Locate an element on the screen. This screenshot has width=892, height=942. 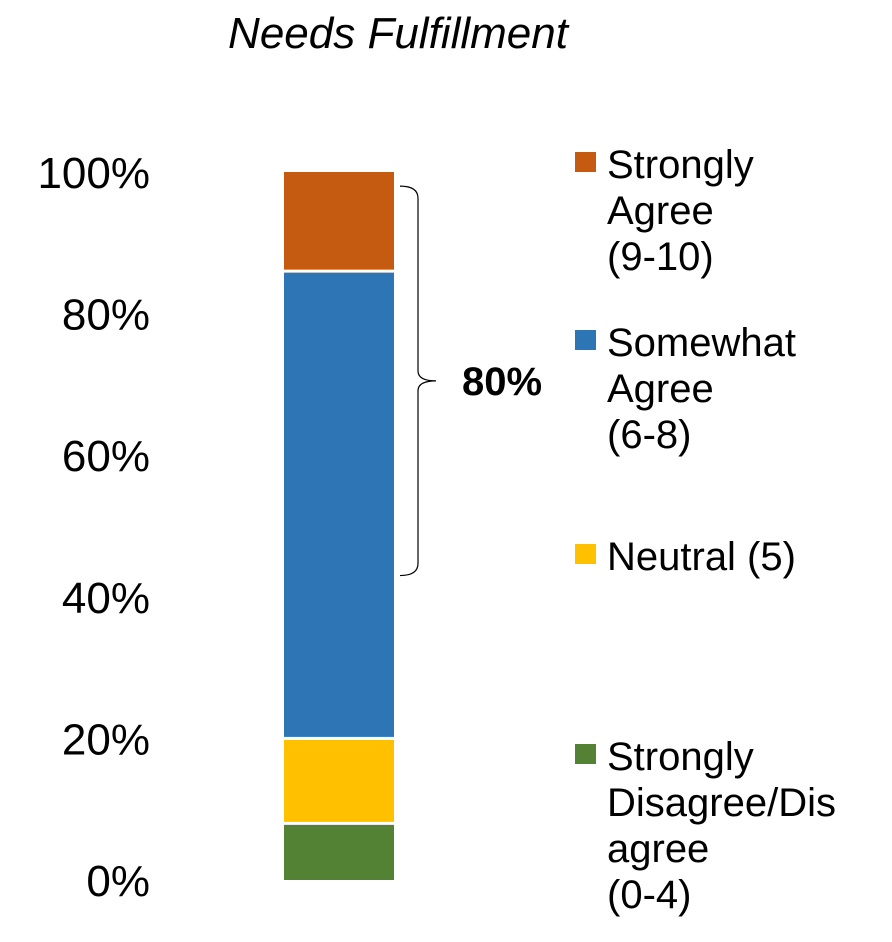
bracket-label: 80% is located at coordinates (502, 382).